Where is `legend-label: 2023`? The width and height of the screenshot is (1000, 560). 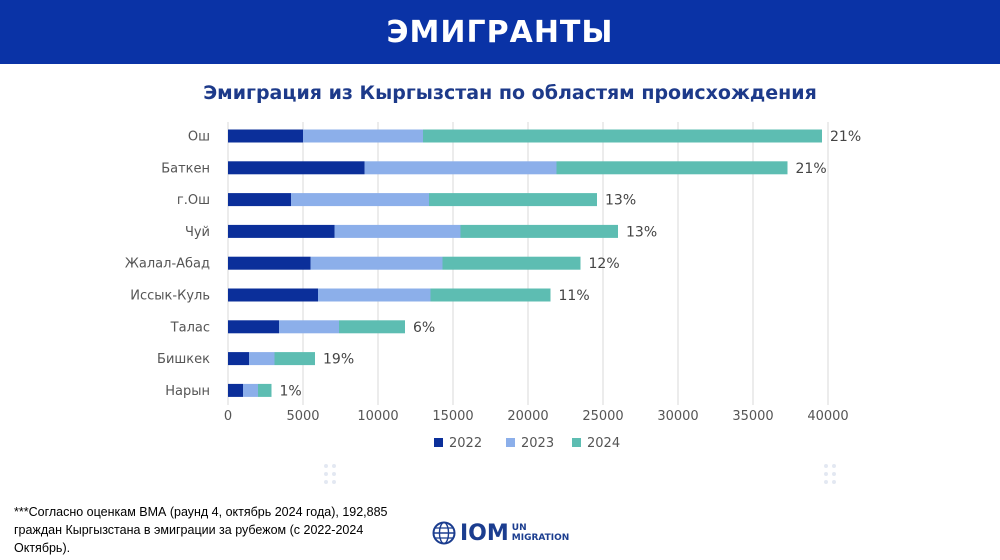
legend-label: 2023 is located at coordinates (537, 443).